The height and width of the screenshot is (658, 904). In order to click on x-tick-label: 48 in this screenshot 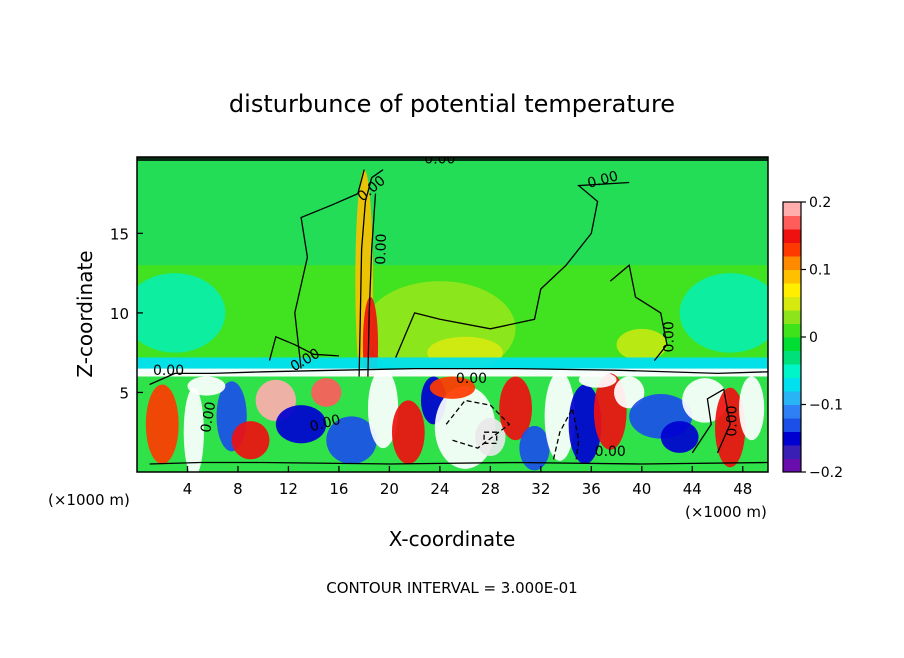, I will do `click(742, 489)`.